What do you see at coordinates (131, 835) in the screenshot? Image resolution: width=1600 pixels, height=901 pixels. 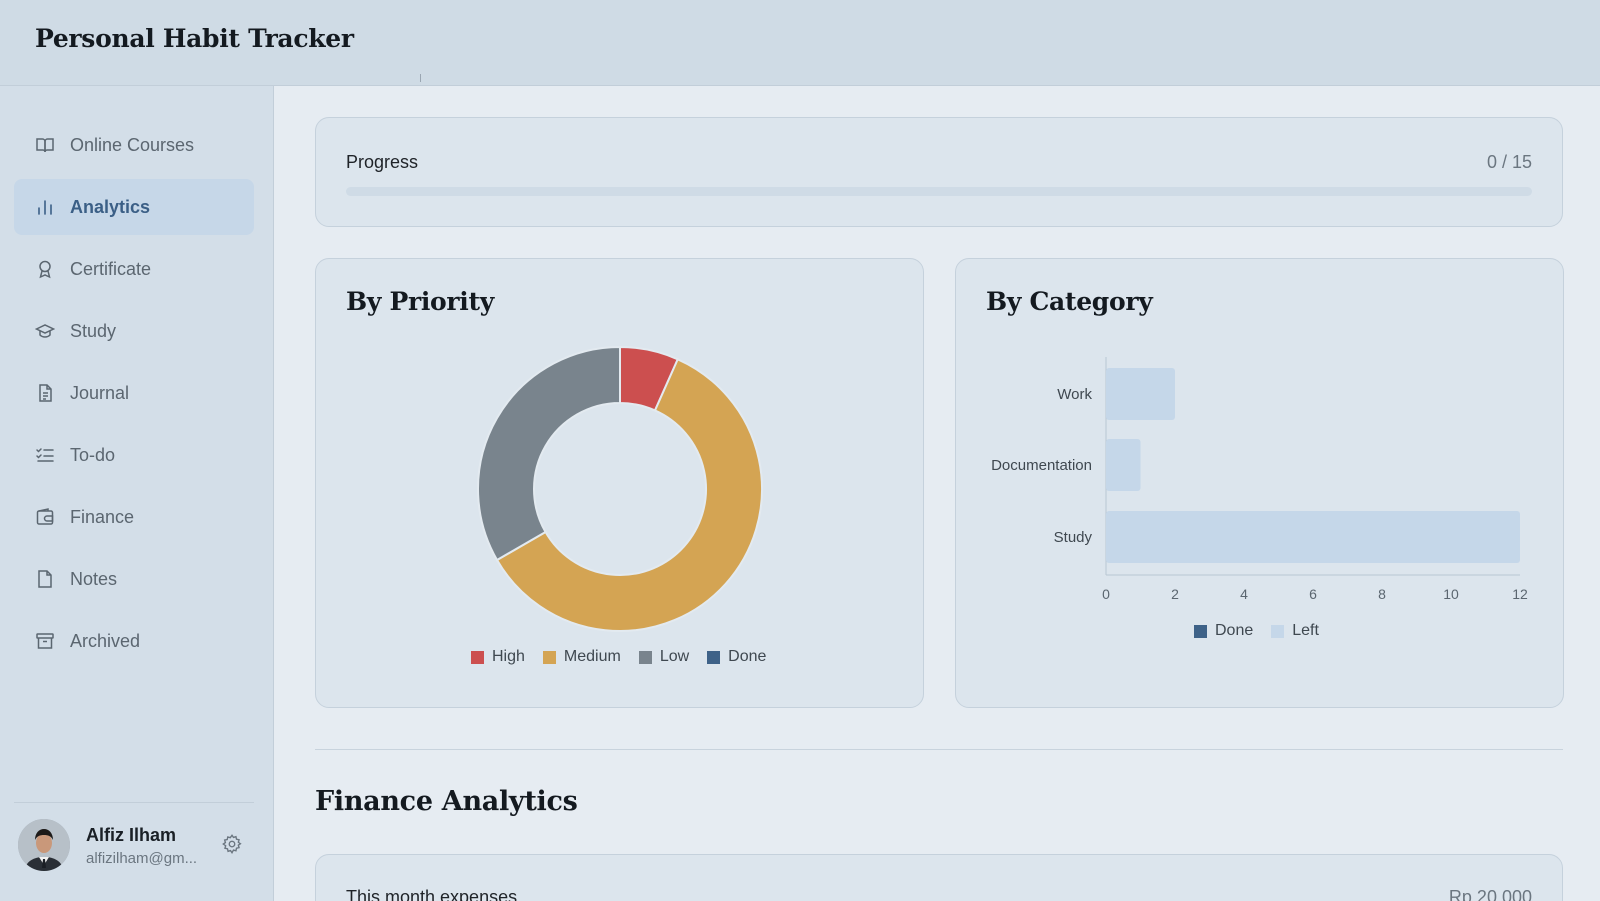 I see `user-name: Alfiz Ilham` at bounding box center [131, 835].